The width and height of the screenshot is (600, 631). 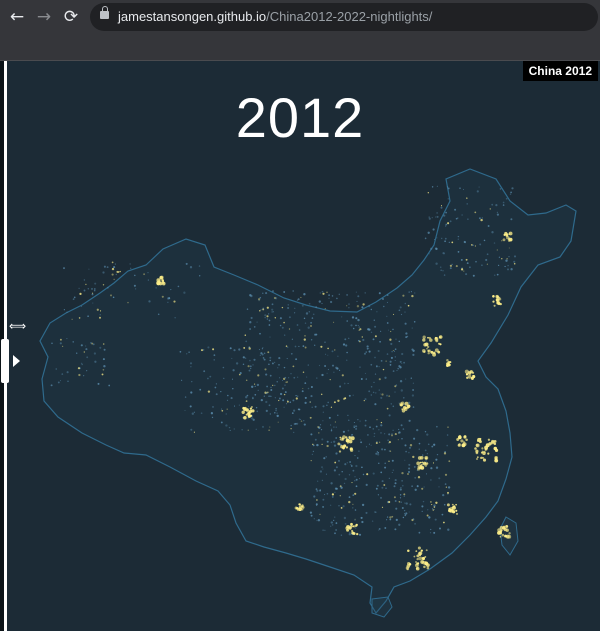 I want to click on arrow-right-icon: →, so click(x=44, y=17).